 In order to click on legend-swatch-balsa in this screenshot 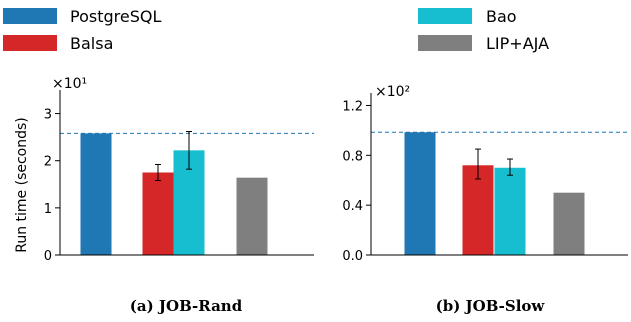, I will do `click(30, 43)`.